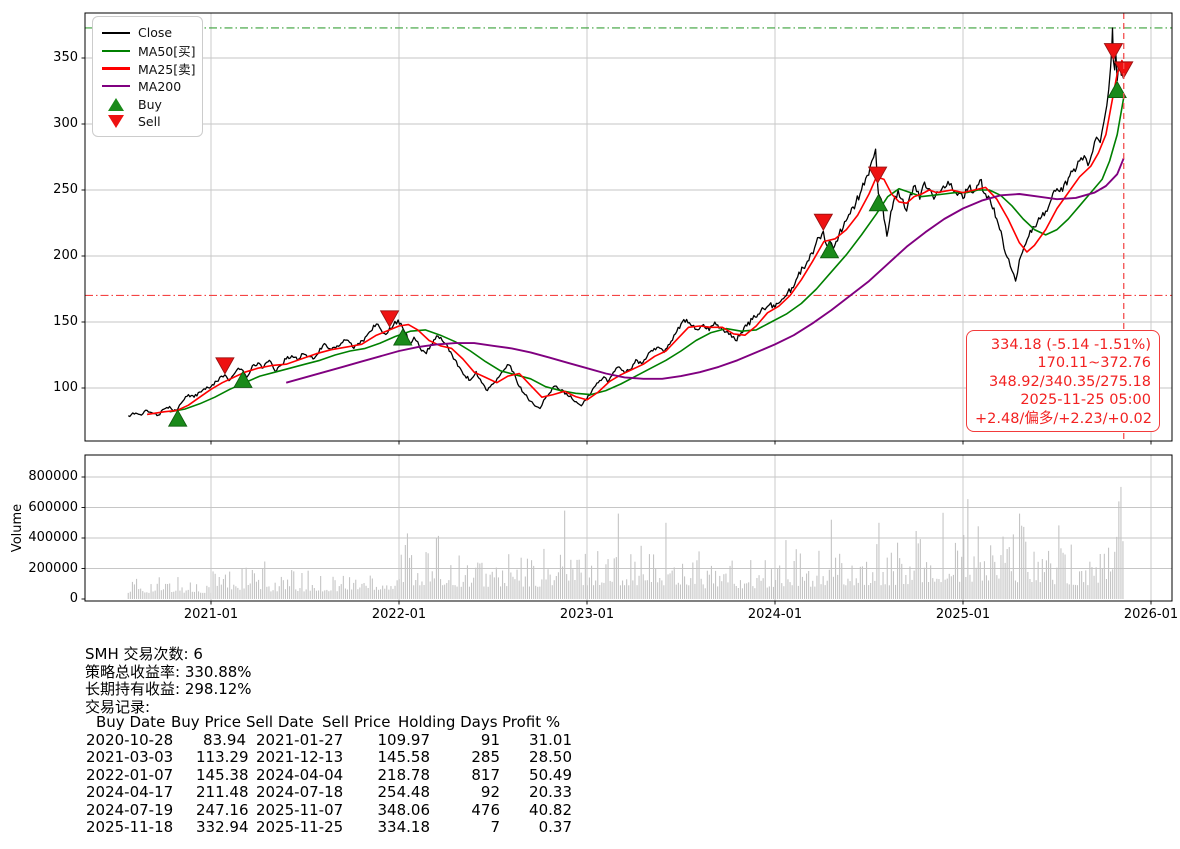 The height and width of the screenshot is (849, 1180). Describe the element at coordinates (65, 189) in the screenshot. I see `price-tick-label: 250` at that location.